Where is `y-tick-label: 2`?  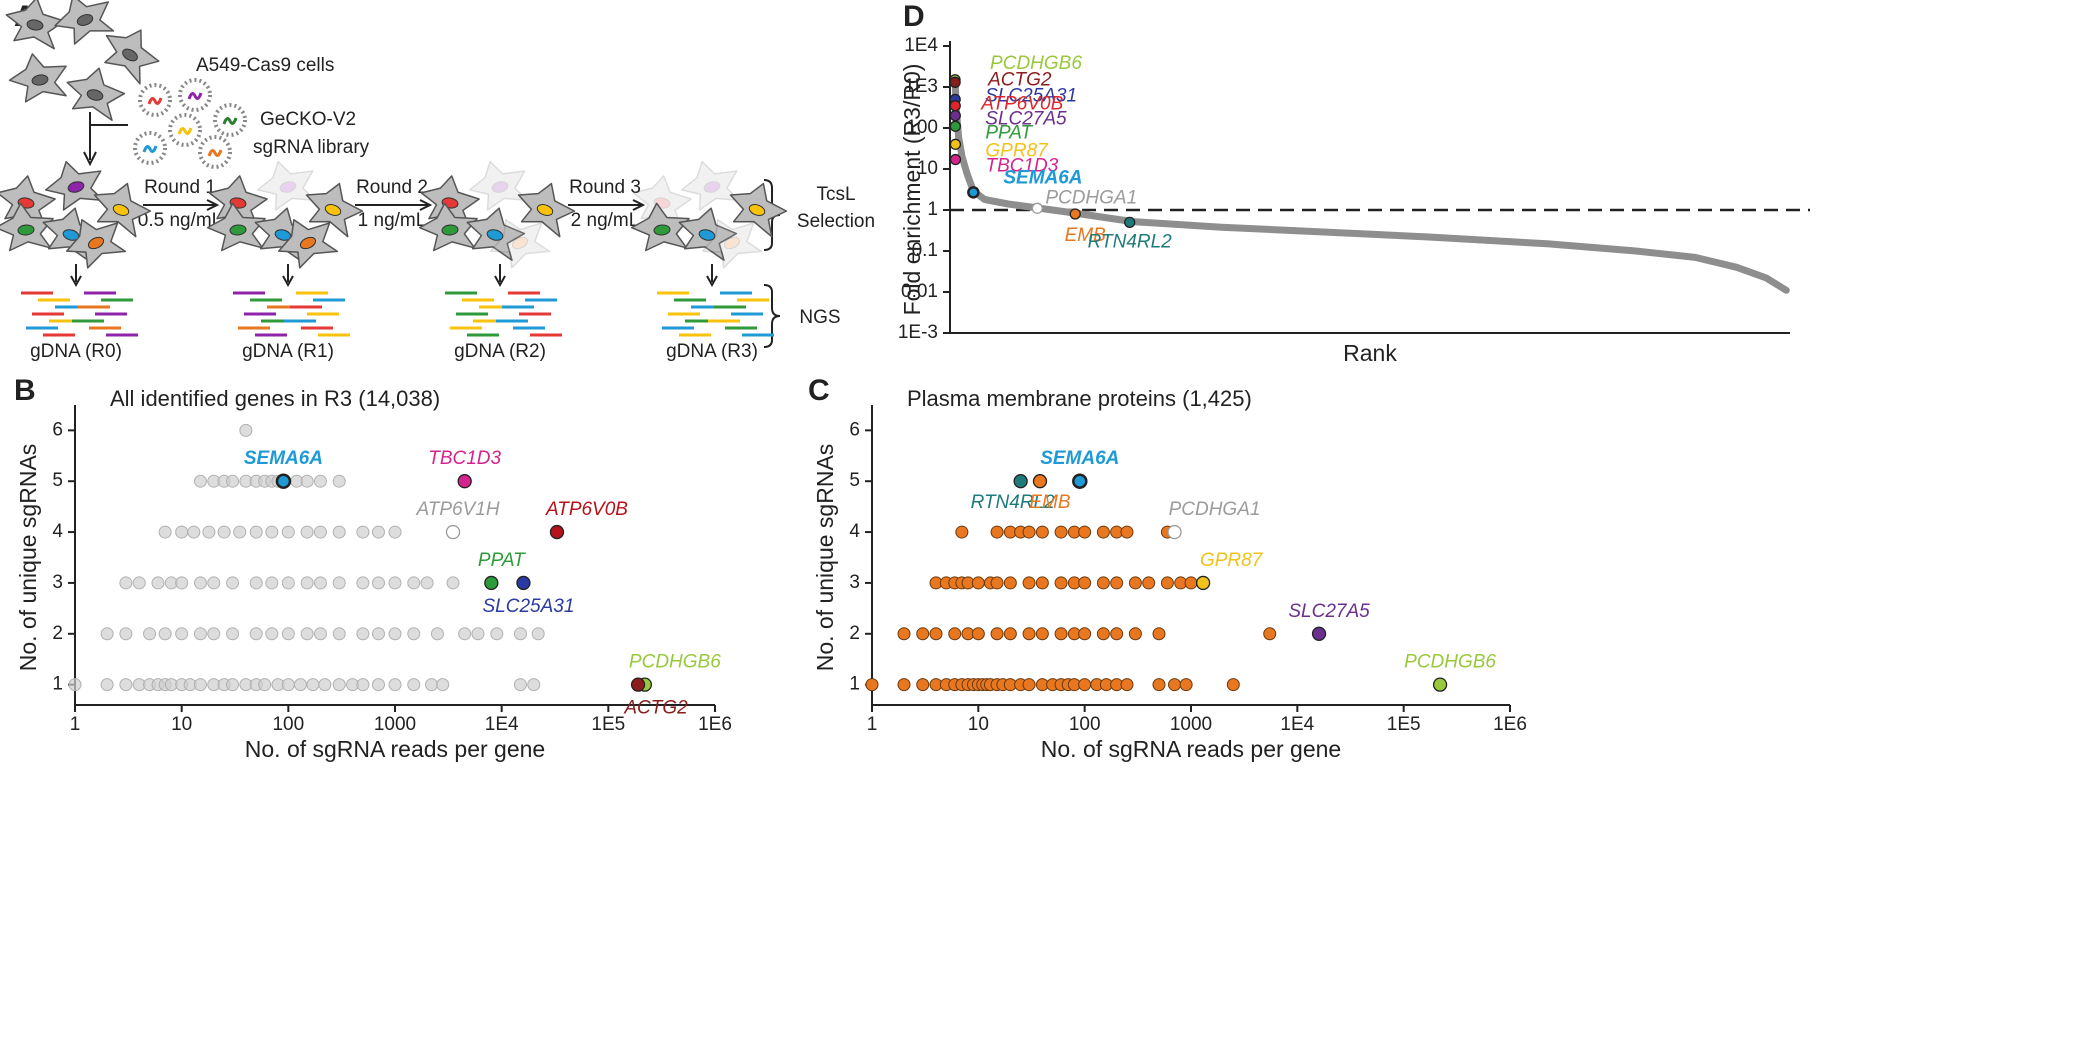
y-tick-label: 2 is located at coordinates (854, 633).